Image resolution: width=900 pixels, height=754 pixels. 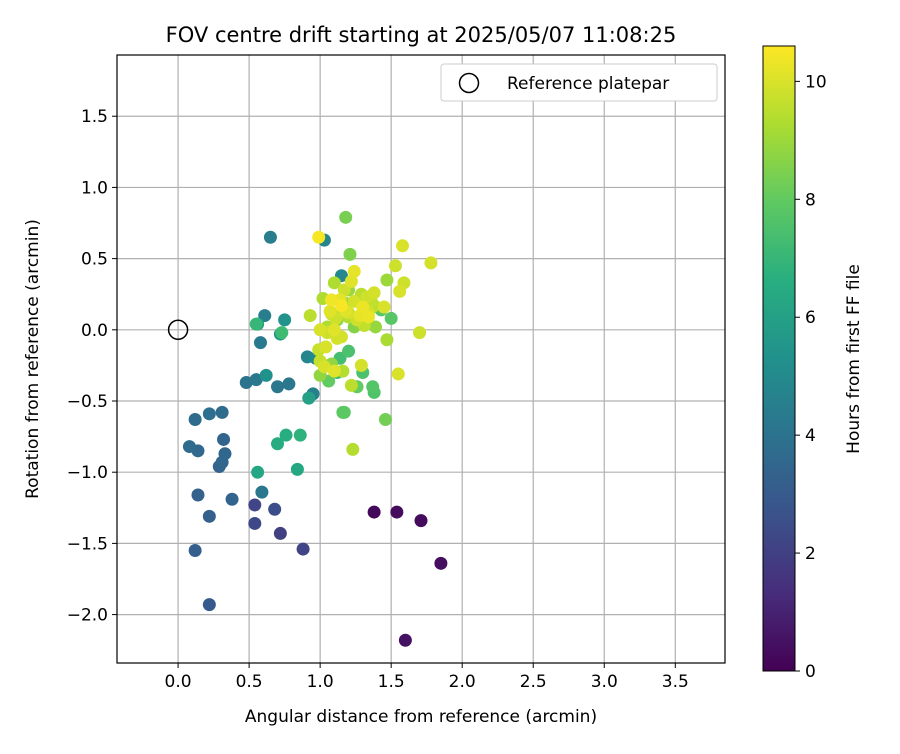 I want to click on legend-box, so click(x=579, y=82).